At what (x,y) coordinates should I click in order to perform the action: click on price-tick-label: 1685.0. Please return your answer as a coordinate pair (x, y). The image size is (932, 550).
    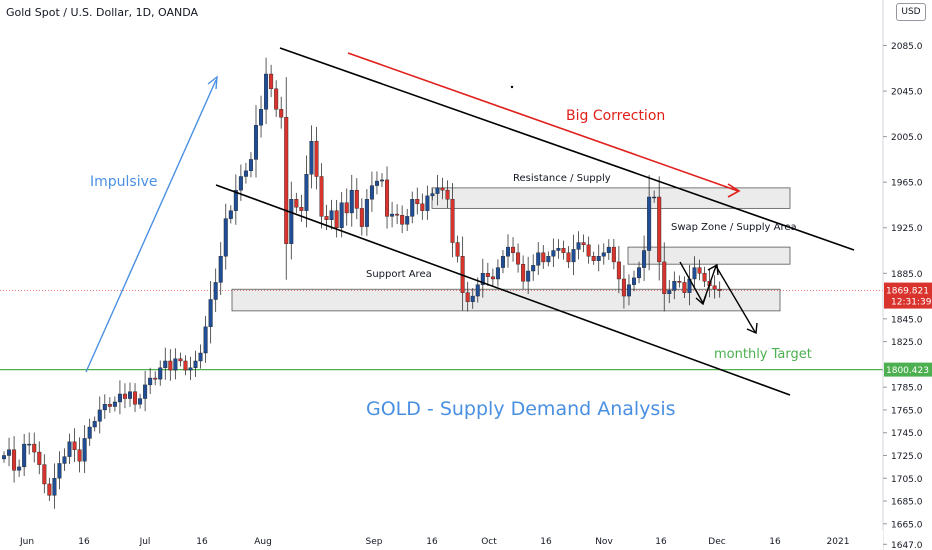
    Looking at the image, I should click on (907, 503).